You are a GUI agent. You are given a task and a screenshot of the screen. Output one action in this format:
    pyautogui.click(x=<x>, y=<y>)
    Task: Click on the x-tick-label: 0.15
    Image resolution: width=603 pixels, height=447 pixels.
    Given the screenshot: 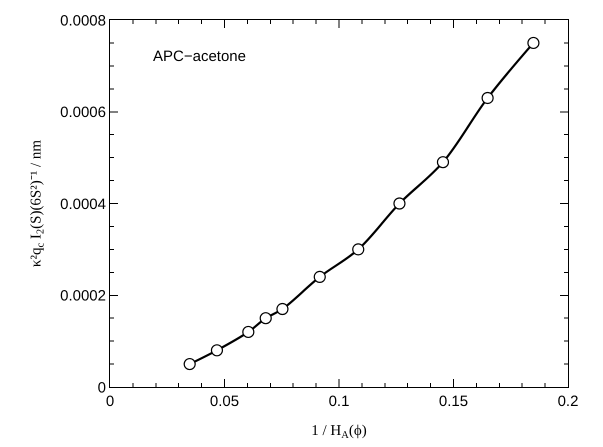 What is the action you would take?
    pyautogui.click(x=453, y=401)
    